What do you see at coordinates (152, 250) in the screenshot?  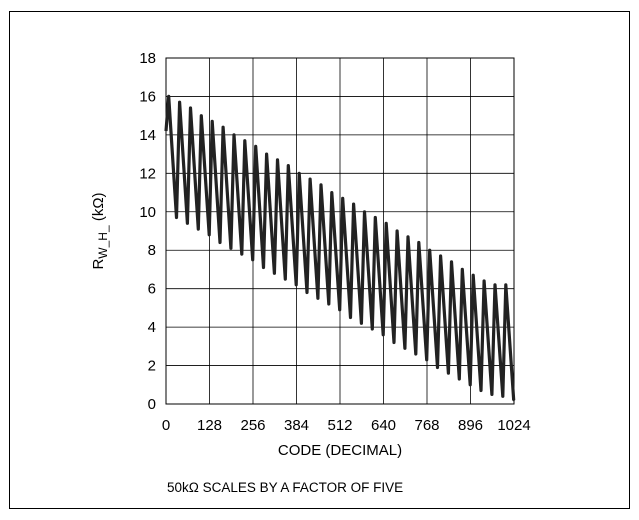 I see `y-tick-label: 8` at bounding box center [152, 250].